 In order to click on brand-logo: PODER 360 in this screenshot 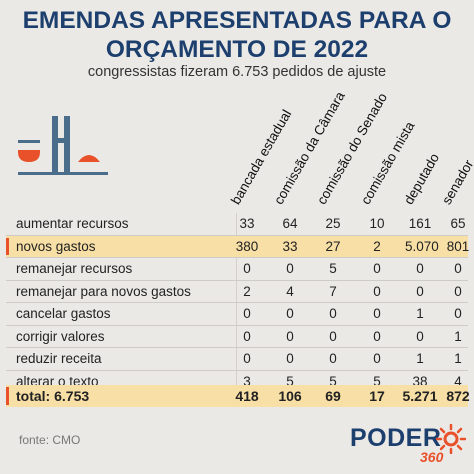, I will do `click(410, 444)`.